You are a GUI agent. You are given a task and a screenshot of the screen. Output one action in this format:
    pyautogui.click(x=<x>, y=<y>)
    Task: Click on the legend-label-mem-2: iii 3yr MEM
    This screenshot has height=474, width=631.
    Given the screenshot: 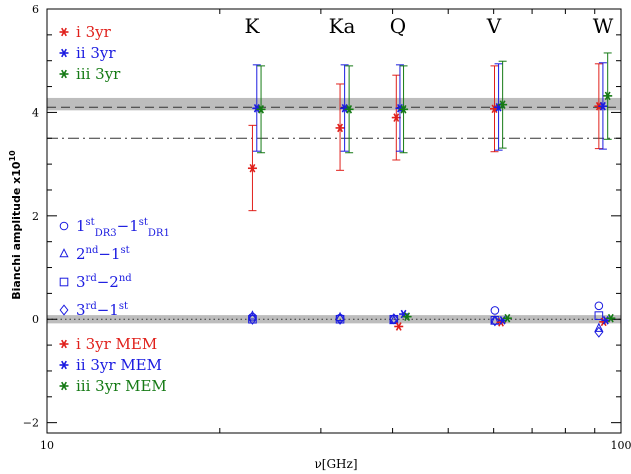 What is the action you would take?
    pyautogui.click(x=121, y=386)
    